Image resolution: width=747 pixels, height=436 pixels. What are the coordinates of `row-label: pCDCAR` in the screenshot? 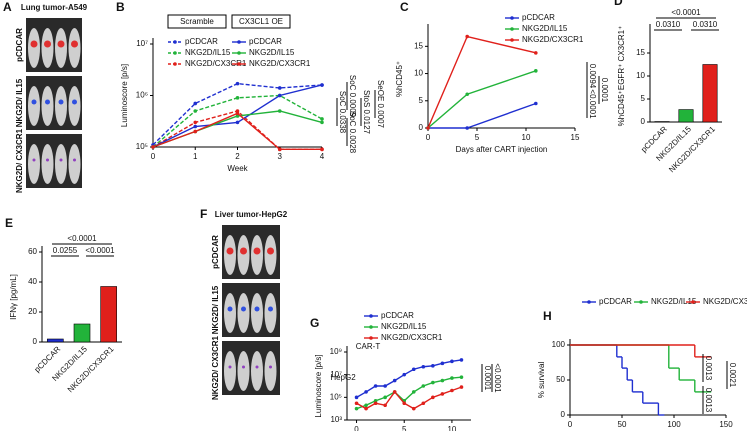 It's located at (19, 45).